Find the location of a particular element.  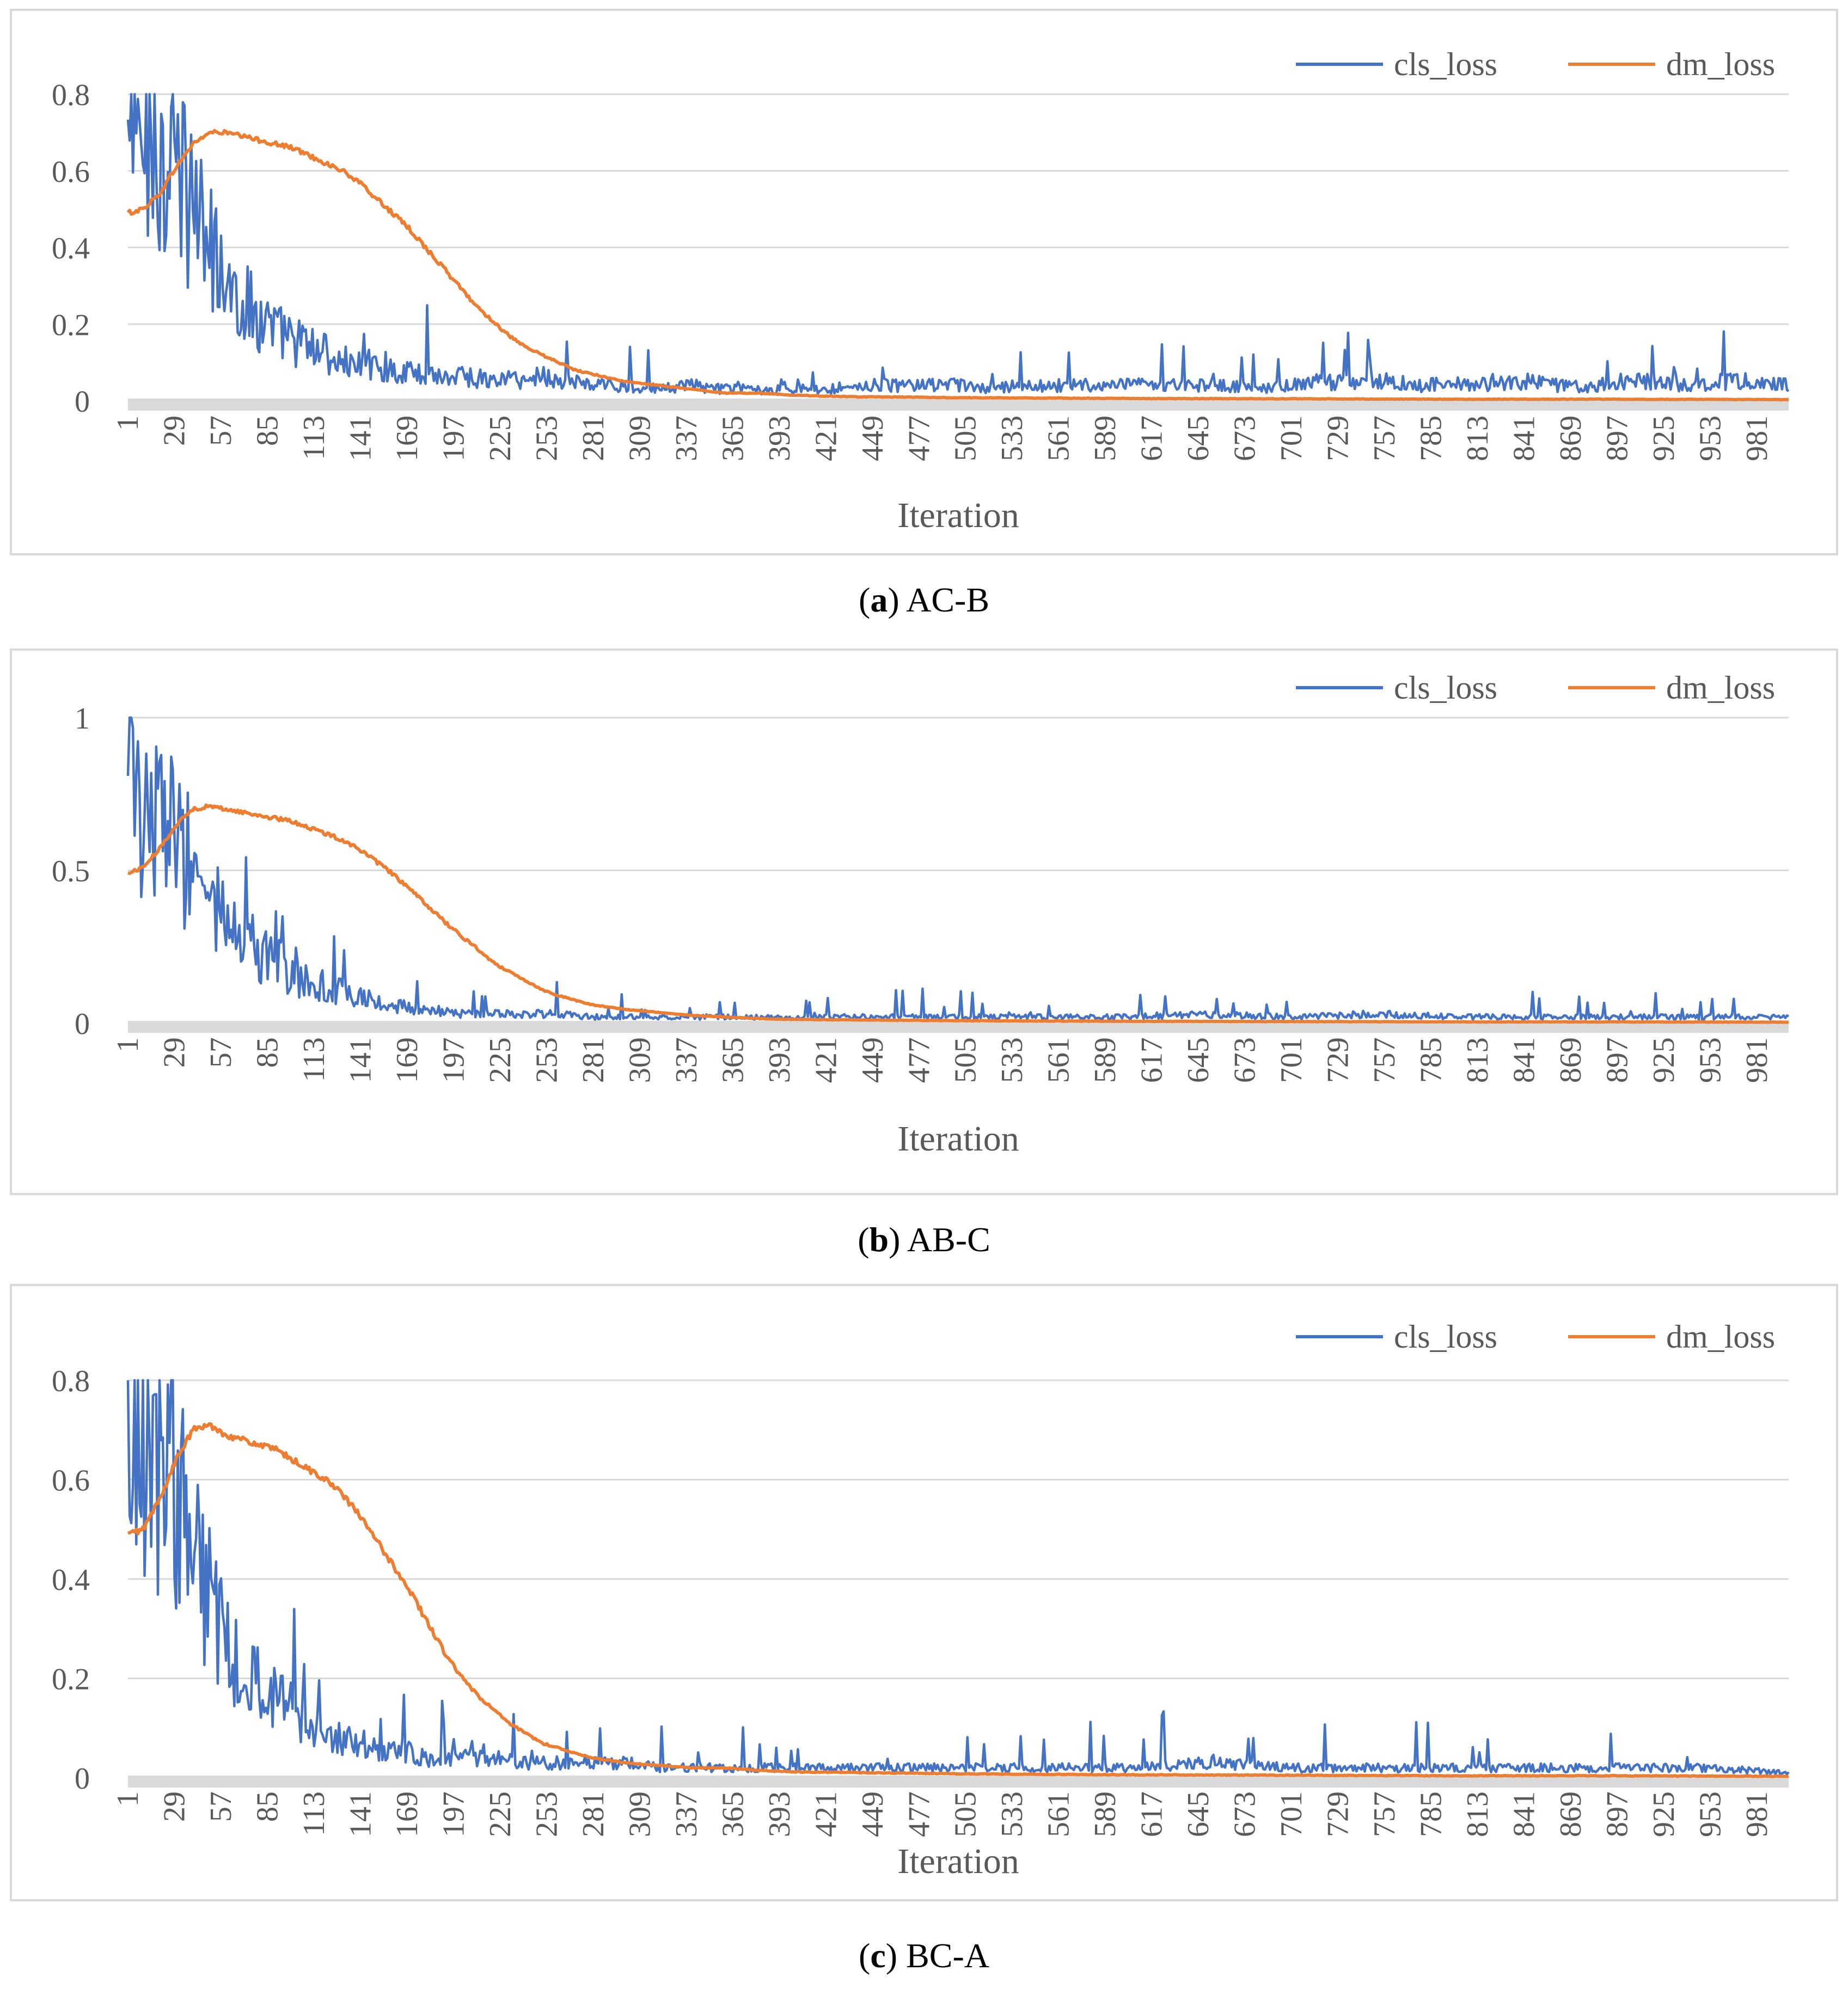

y-tick-label: 0.4 is located at coordinates (71, 249).